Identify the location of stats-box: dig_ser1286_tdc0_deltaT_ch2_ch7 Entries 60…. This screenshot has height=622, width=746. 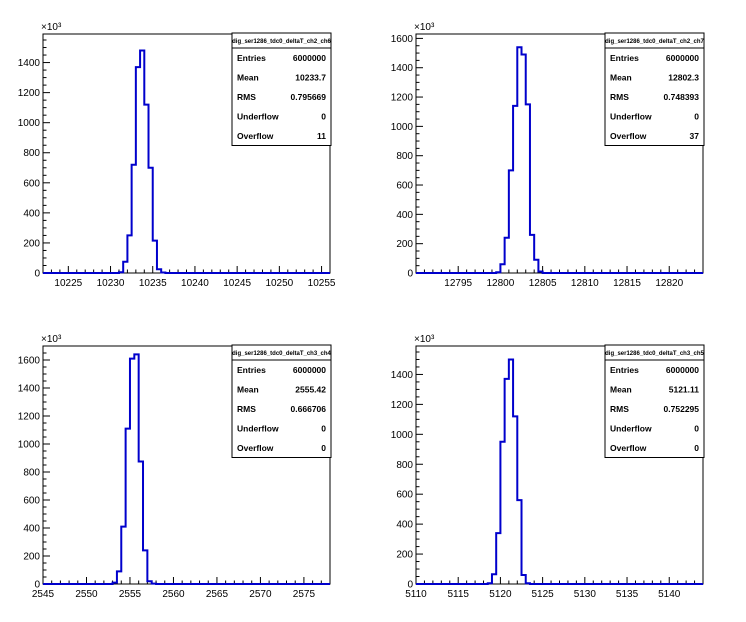
(654, 89).